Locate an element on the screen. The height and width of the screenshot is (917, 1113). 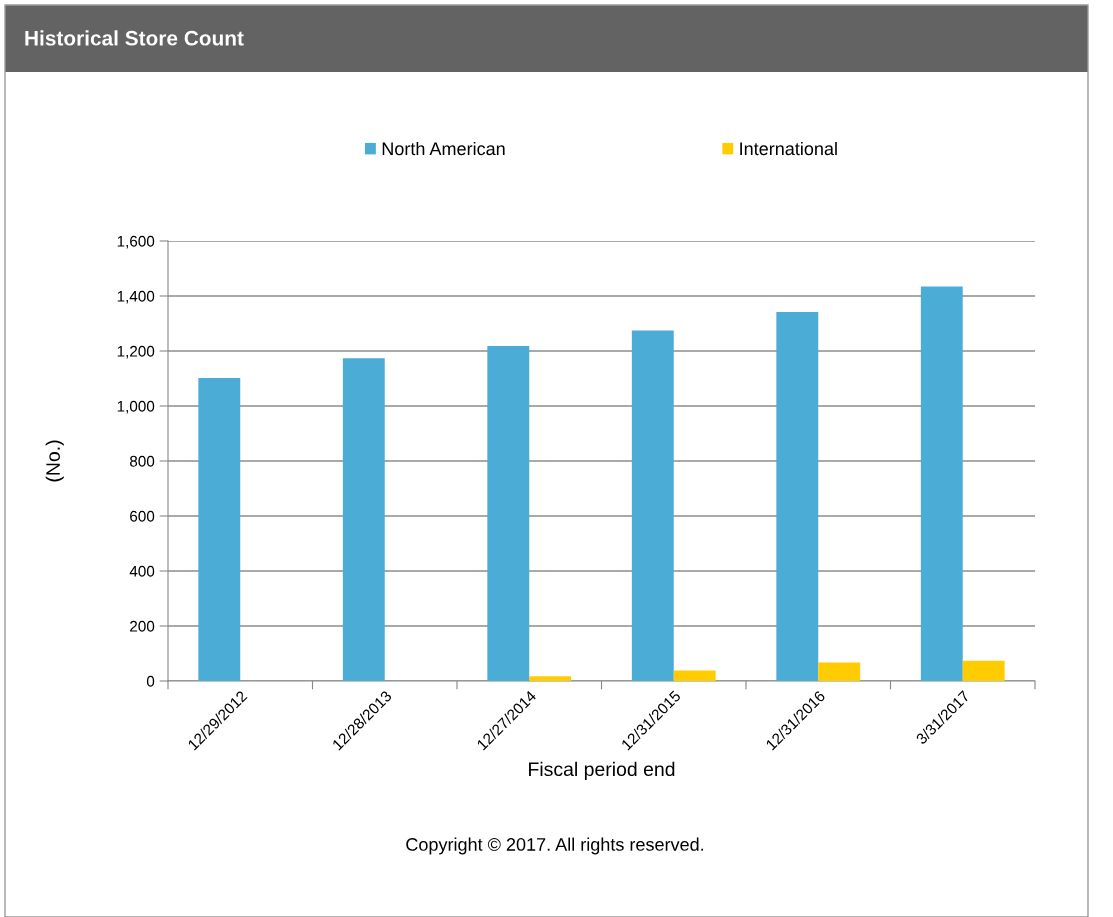
y-axis-title: (No.) is located at coordinates (54, 461).